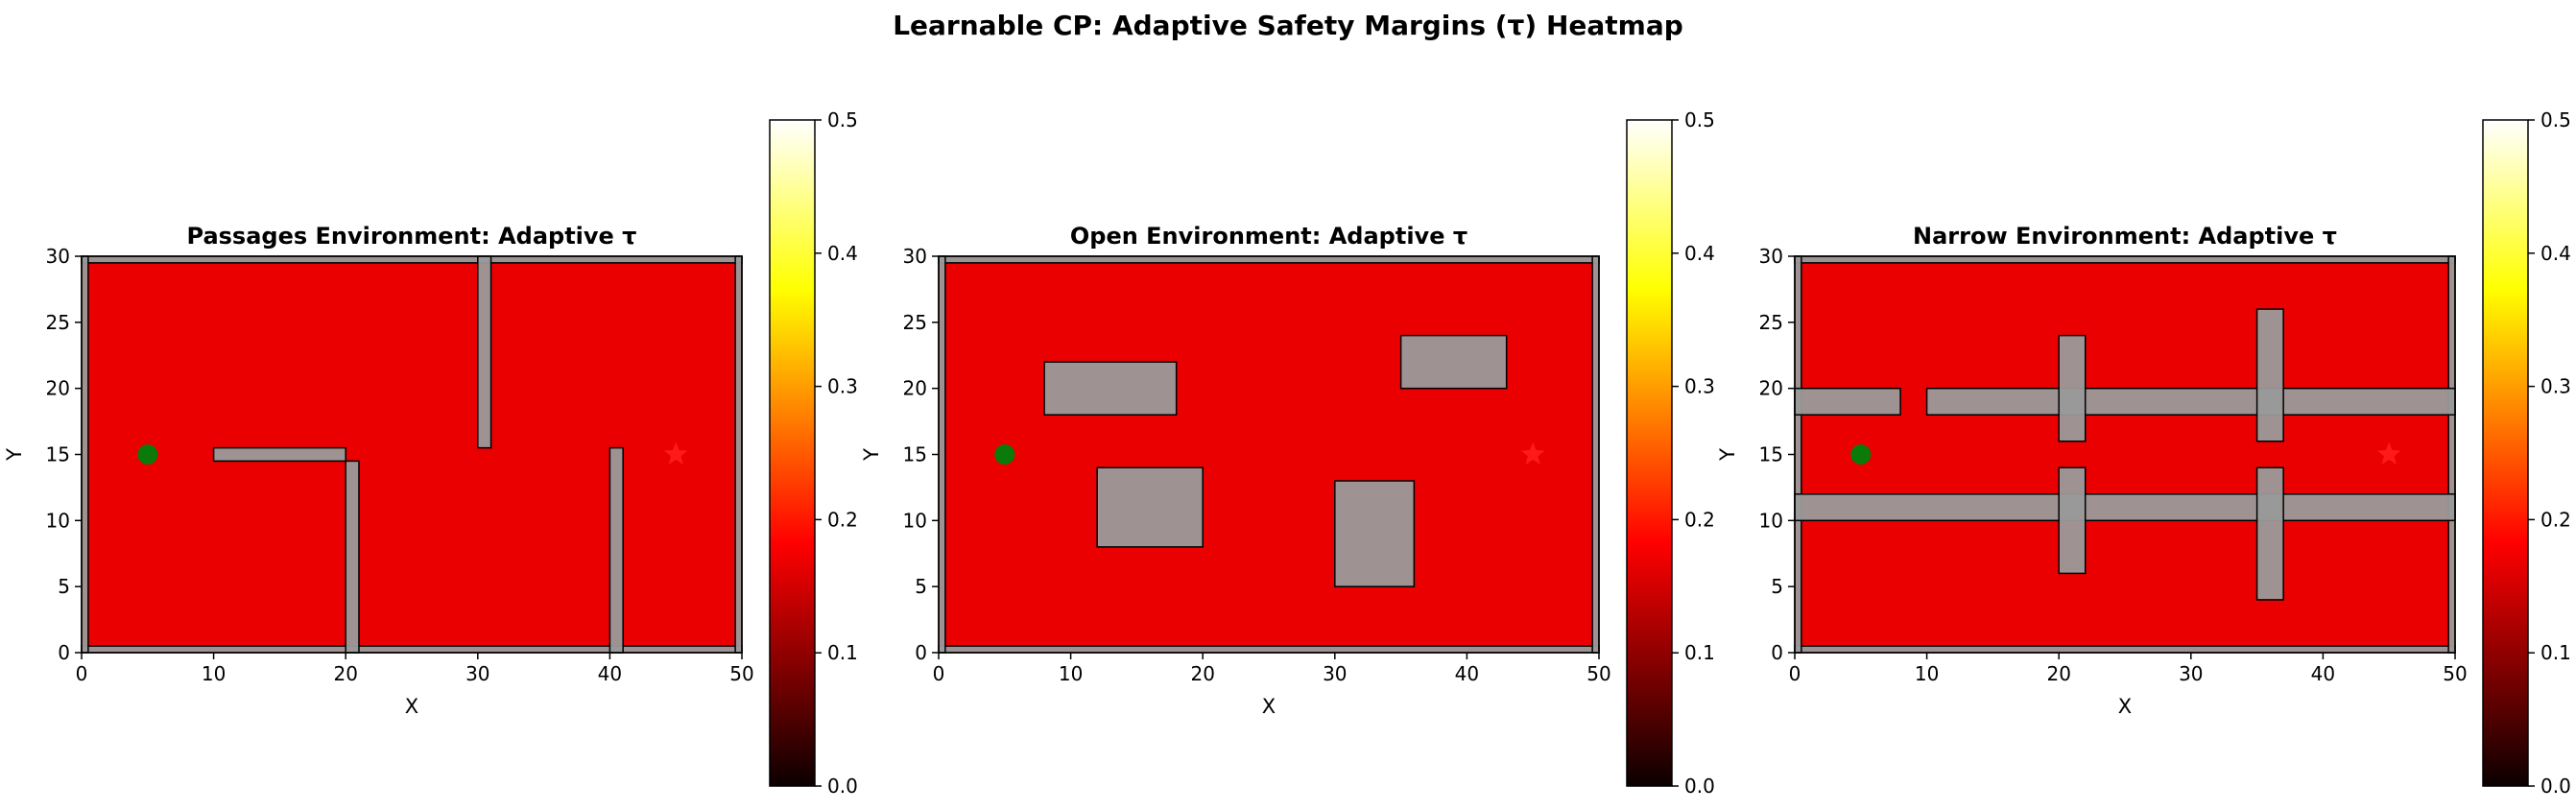 The image size is (2576, 811). Describe the element at coordinates (412, 454) in the screenshot. I see `heatmap-field` at that location.